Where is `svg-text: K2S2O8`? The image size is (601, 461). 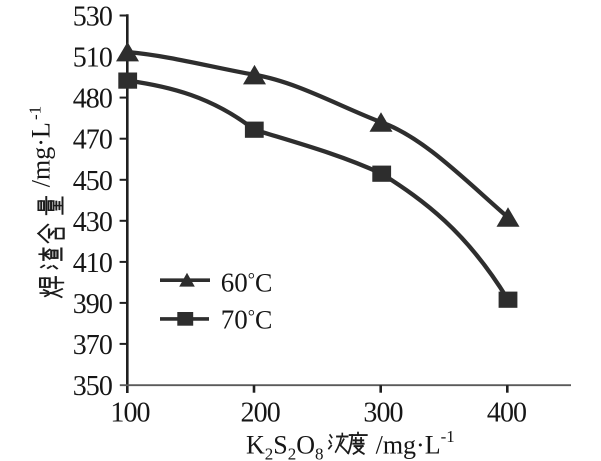
svg-text: K2S2O8 is located at coordinates (285, 445).